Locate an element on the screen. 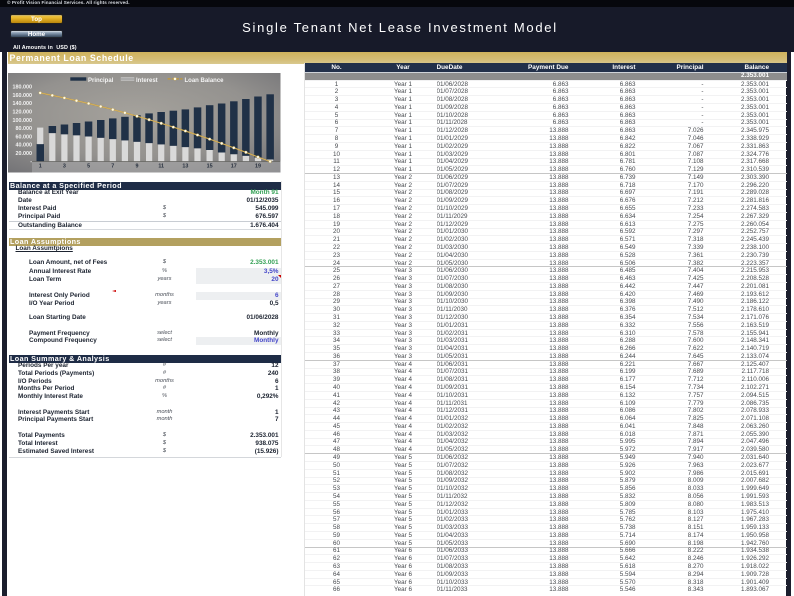 This screenshot has height=596, width=794. svg-text: 60.000 is located at coordinates (24, 137).